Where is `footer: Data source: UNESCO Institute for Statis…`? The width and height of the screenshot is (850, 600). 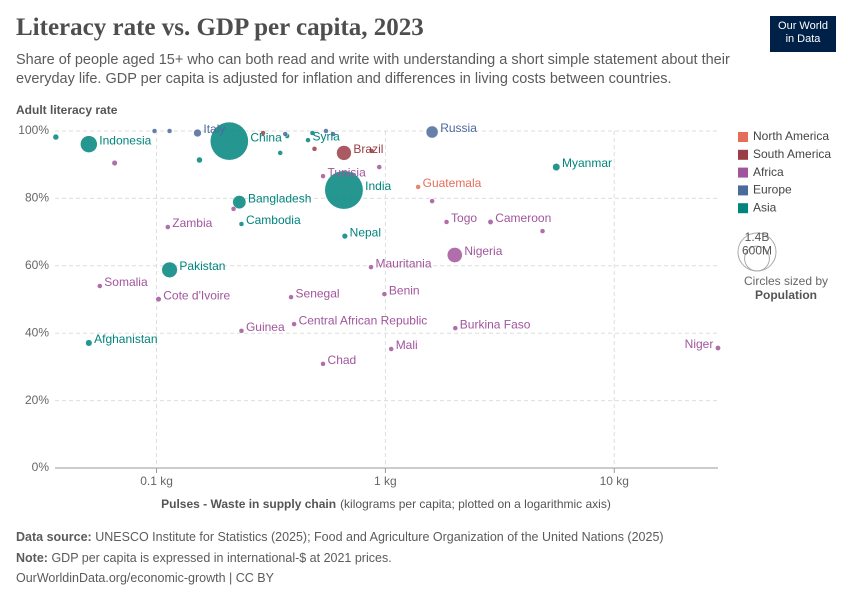
footer: Data source: UNESCO Institute for Statis… is located at coordinates (340, 558).